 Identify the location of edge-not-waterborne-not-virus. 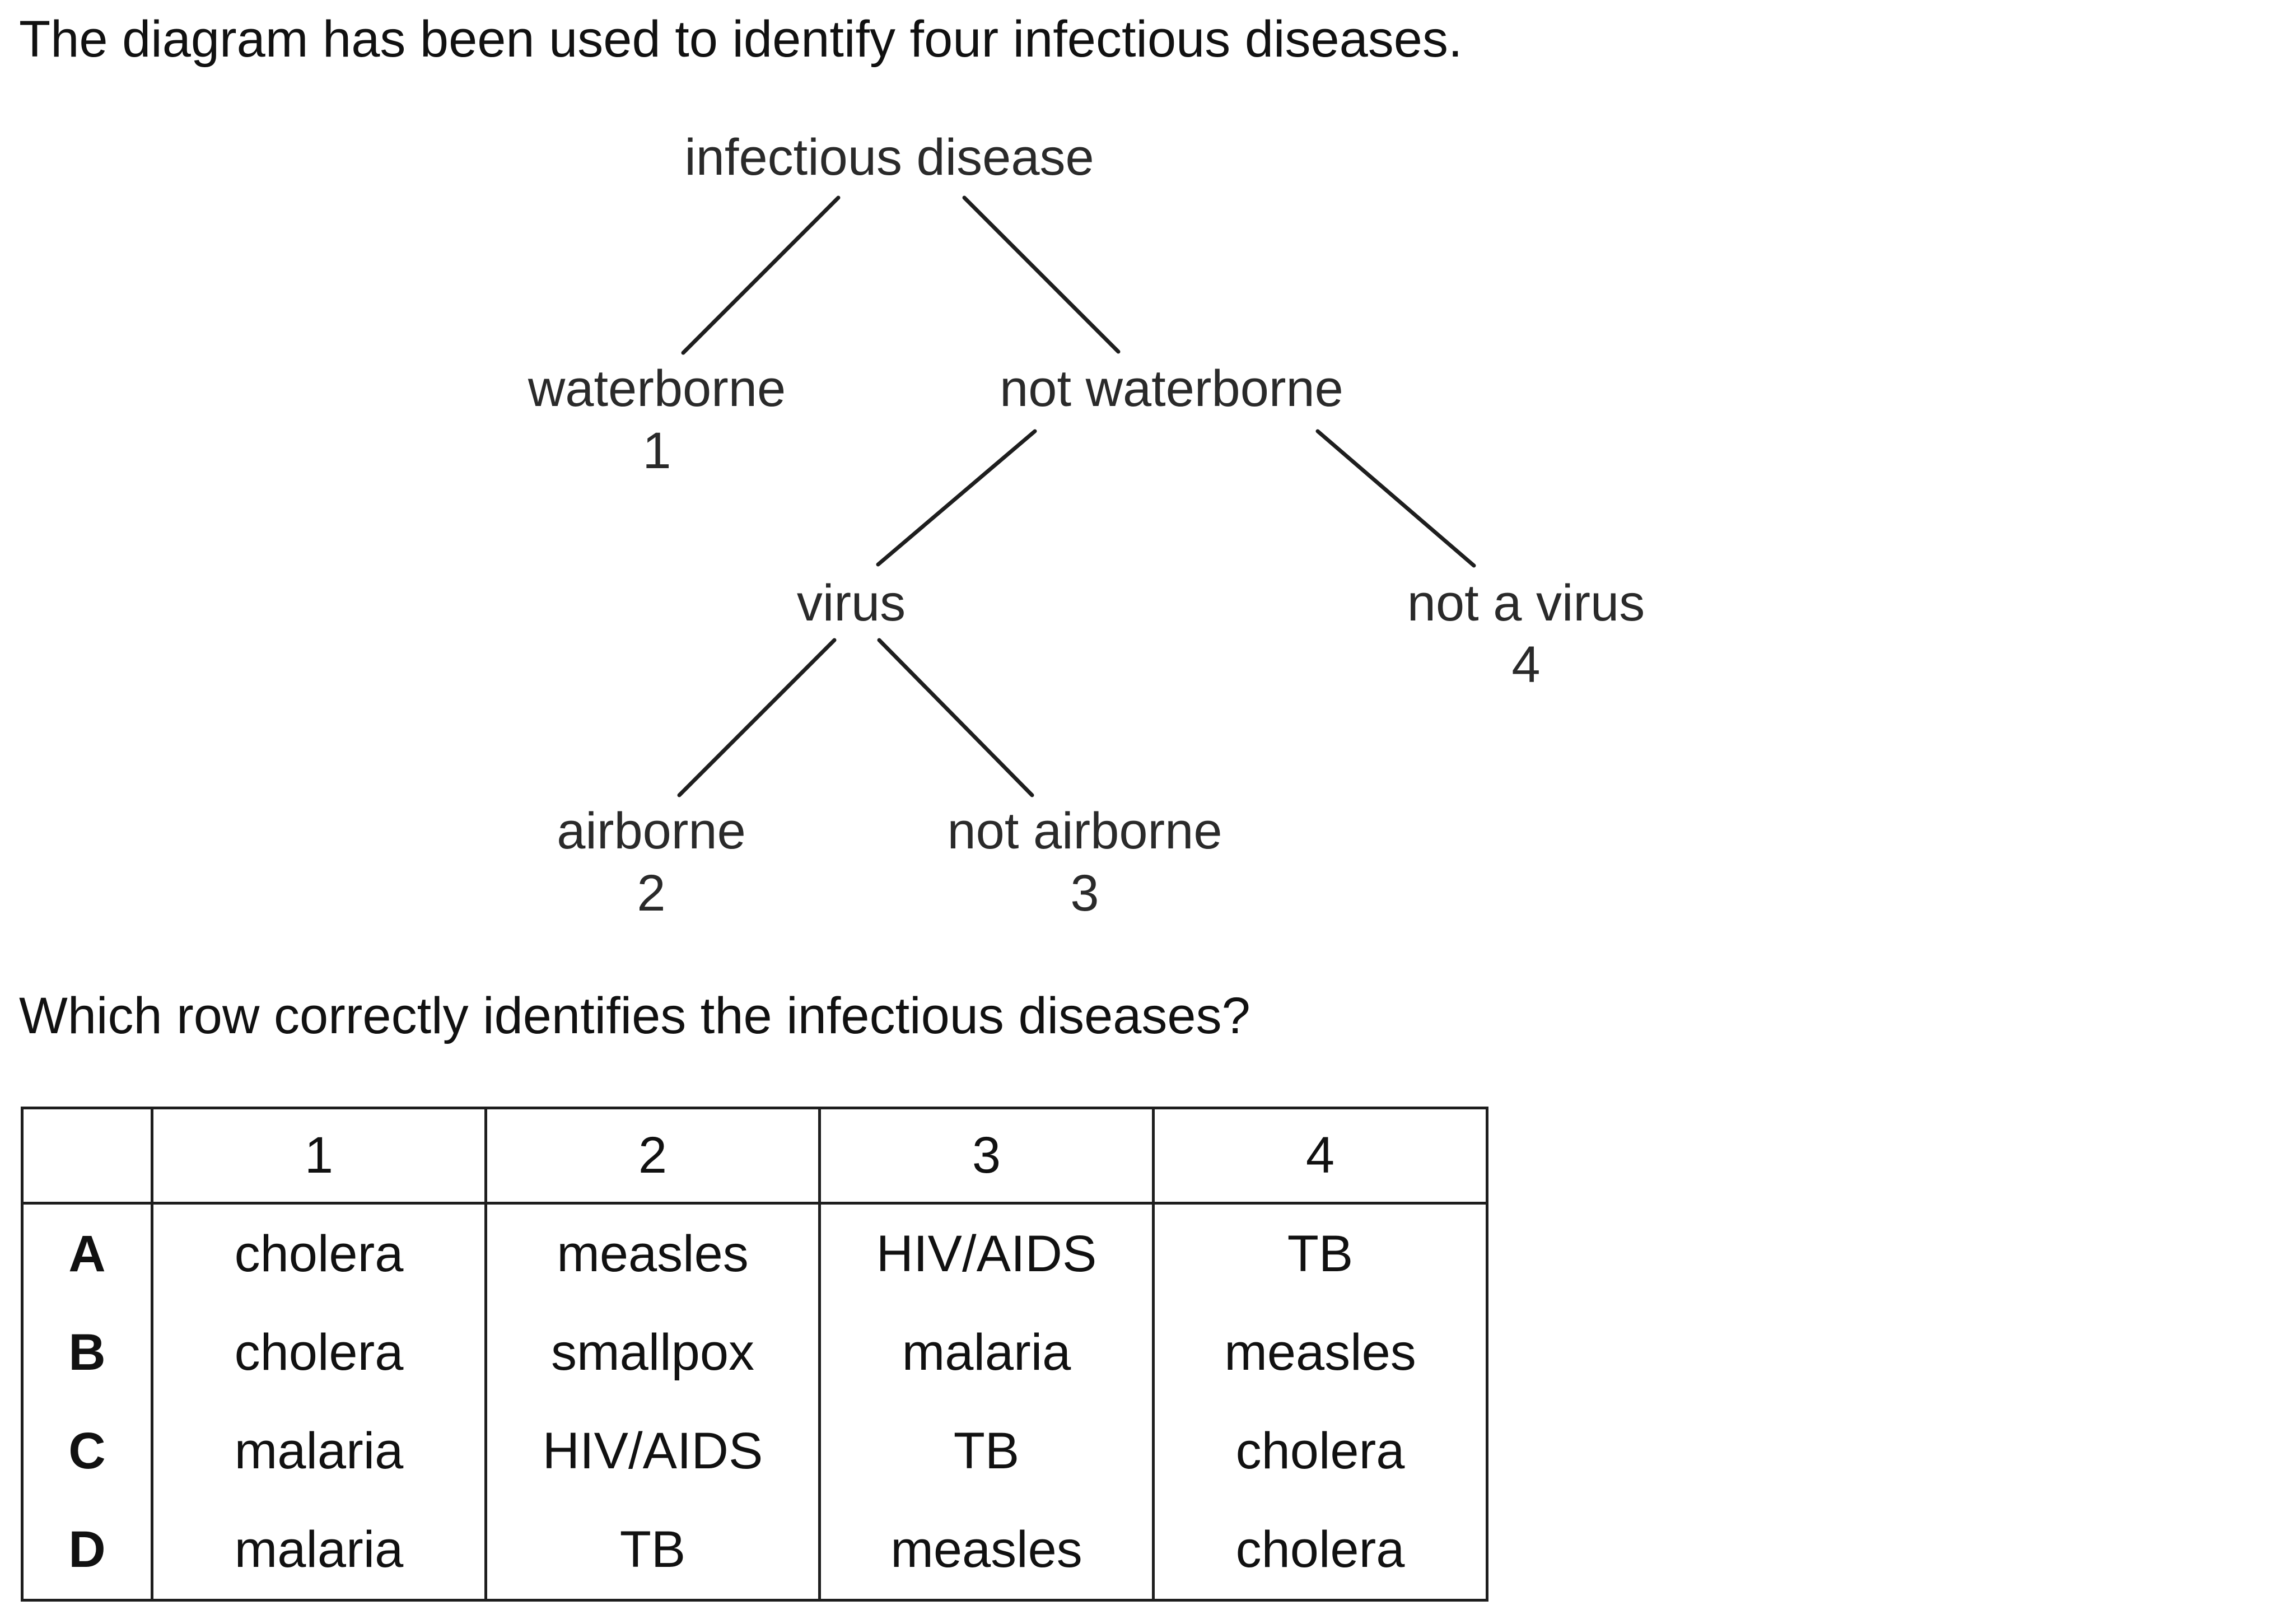
(1396, 499).